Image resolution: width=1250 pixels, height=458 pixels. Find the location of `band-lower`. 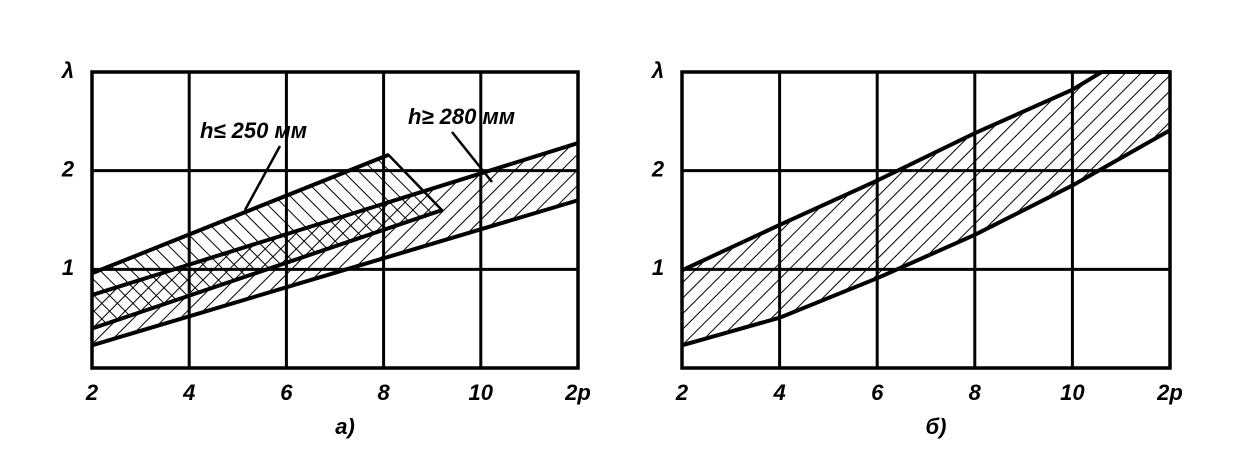

band-lower is located at coordinates (335, 273).